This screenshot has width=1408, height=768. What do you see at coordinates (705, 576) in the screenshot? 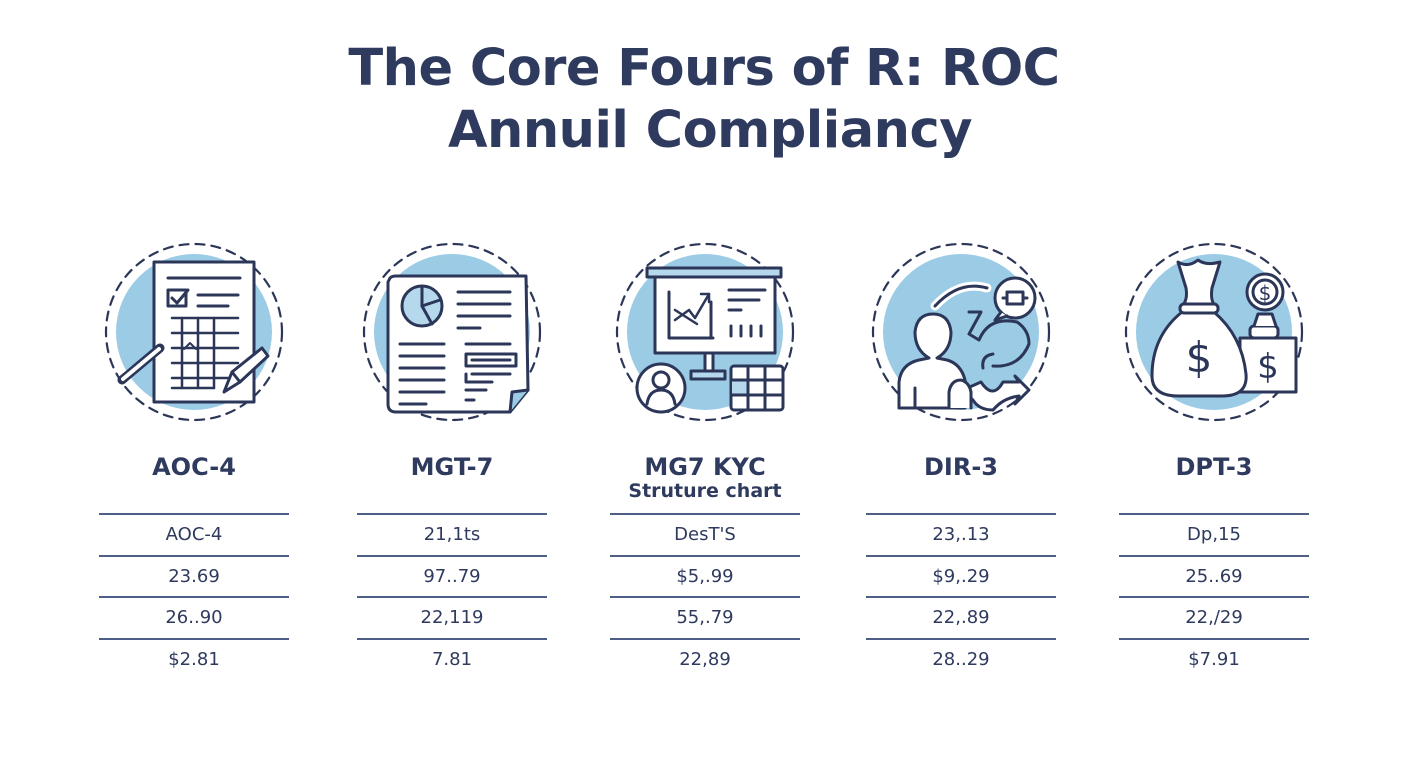
I see `table-cell: $5,.99` at bounding box center [705, 576].